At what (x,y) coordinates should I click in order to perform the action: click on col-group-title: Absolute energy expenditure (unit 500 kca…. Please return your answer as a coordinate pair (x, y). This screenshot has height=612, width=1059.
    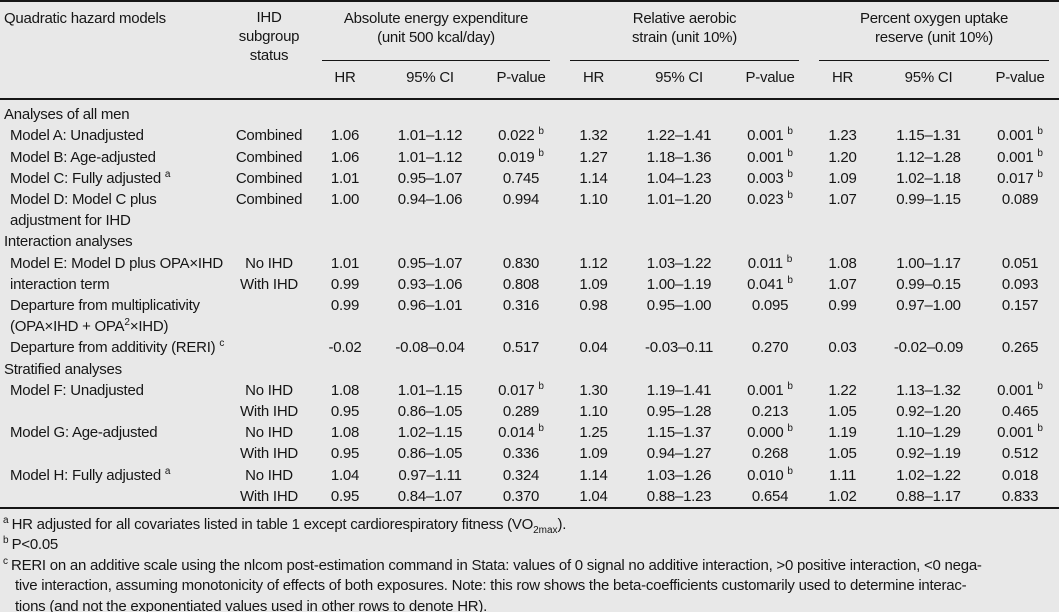
    Looking at the image, I should click on (436, 34).